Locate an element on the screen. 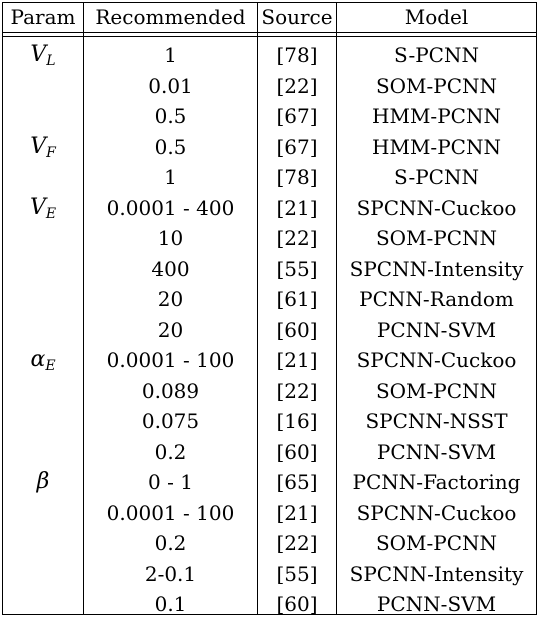 The height and width of the screenshot is (620, 540). recommended-cell: 0.0001 - 400 is located at coordinates (170, 207).